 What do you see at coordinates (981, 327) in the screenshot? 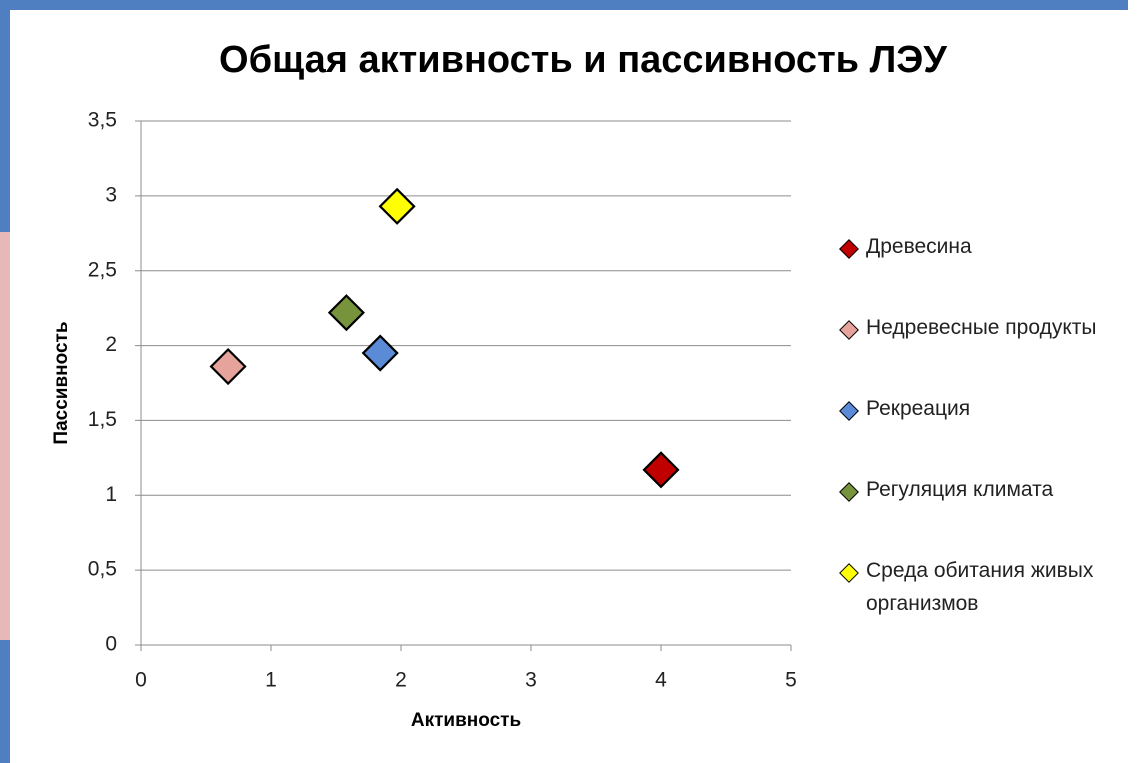
I see `legend-label: Недревесные продукты` at bounding box center [981, 327].